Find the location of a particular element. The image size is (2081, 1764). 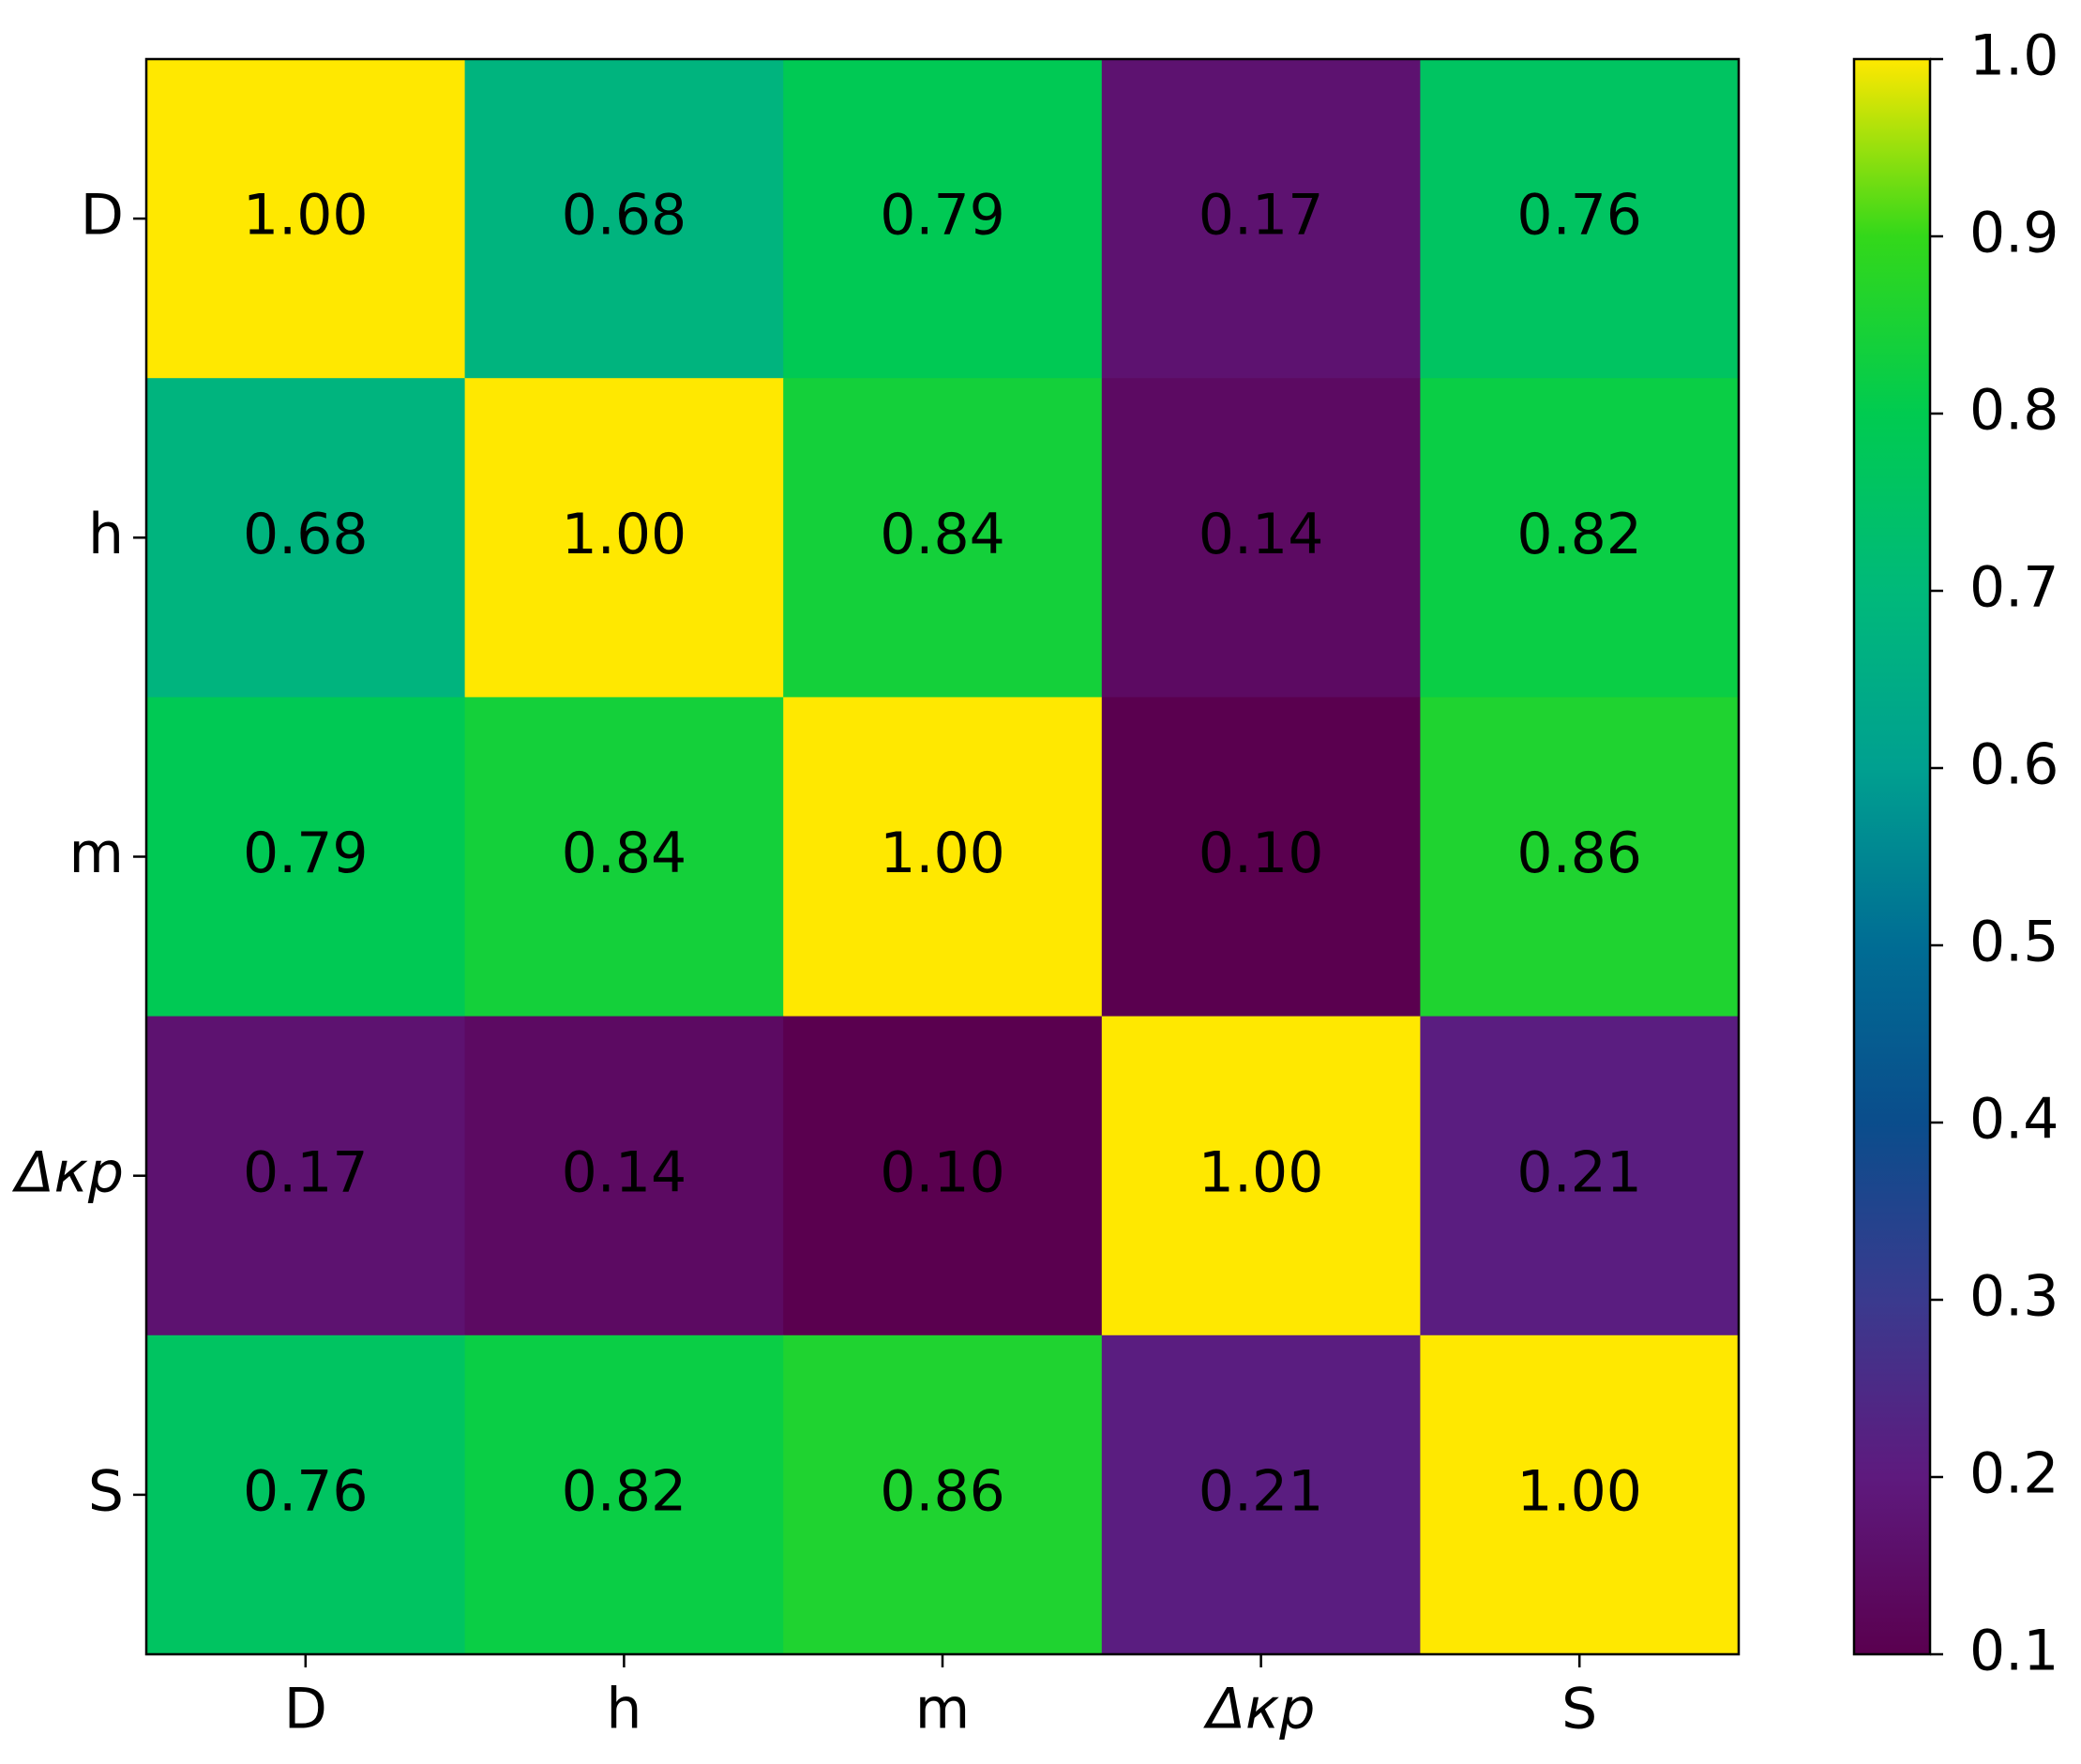

y-tick-label: D is located at coordinates (102, 216).